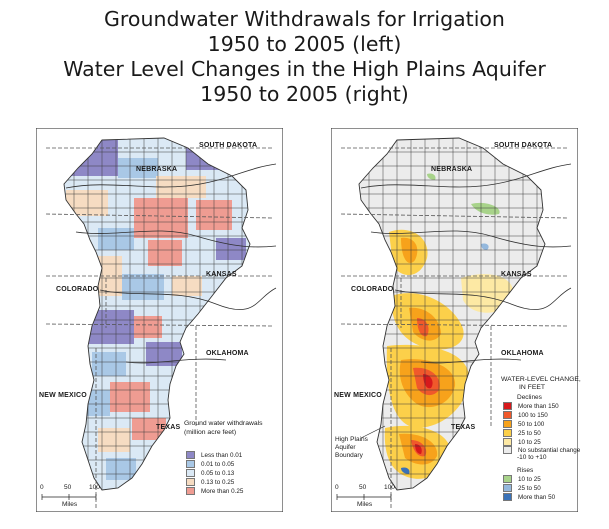 This screenshot has width=609, height=529. Describe the element at coordinates (304, 94) in the screenshot. I see `title-line-4: 1950 to 2005 (right)` at that location.